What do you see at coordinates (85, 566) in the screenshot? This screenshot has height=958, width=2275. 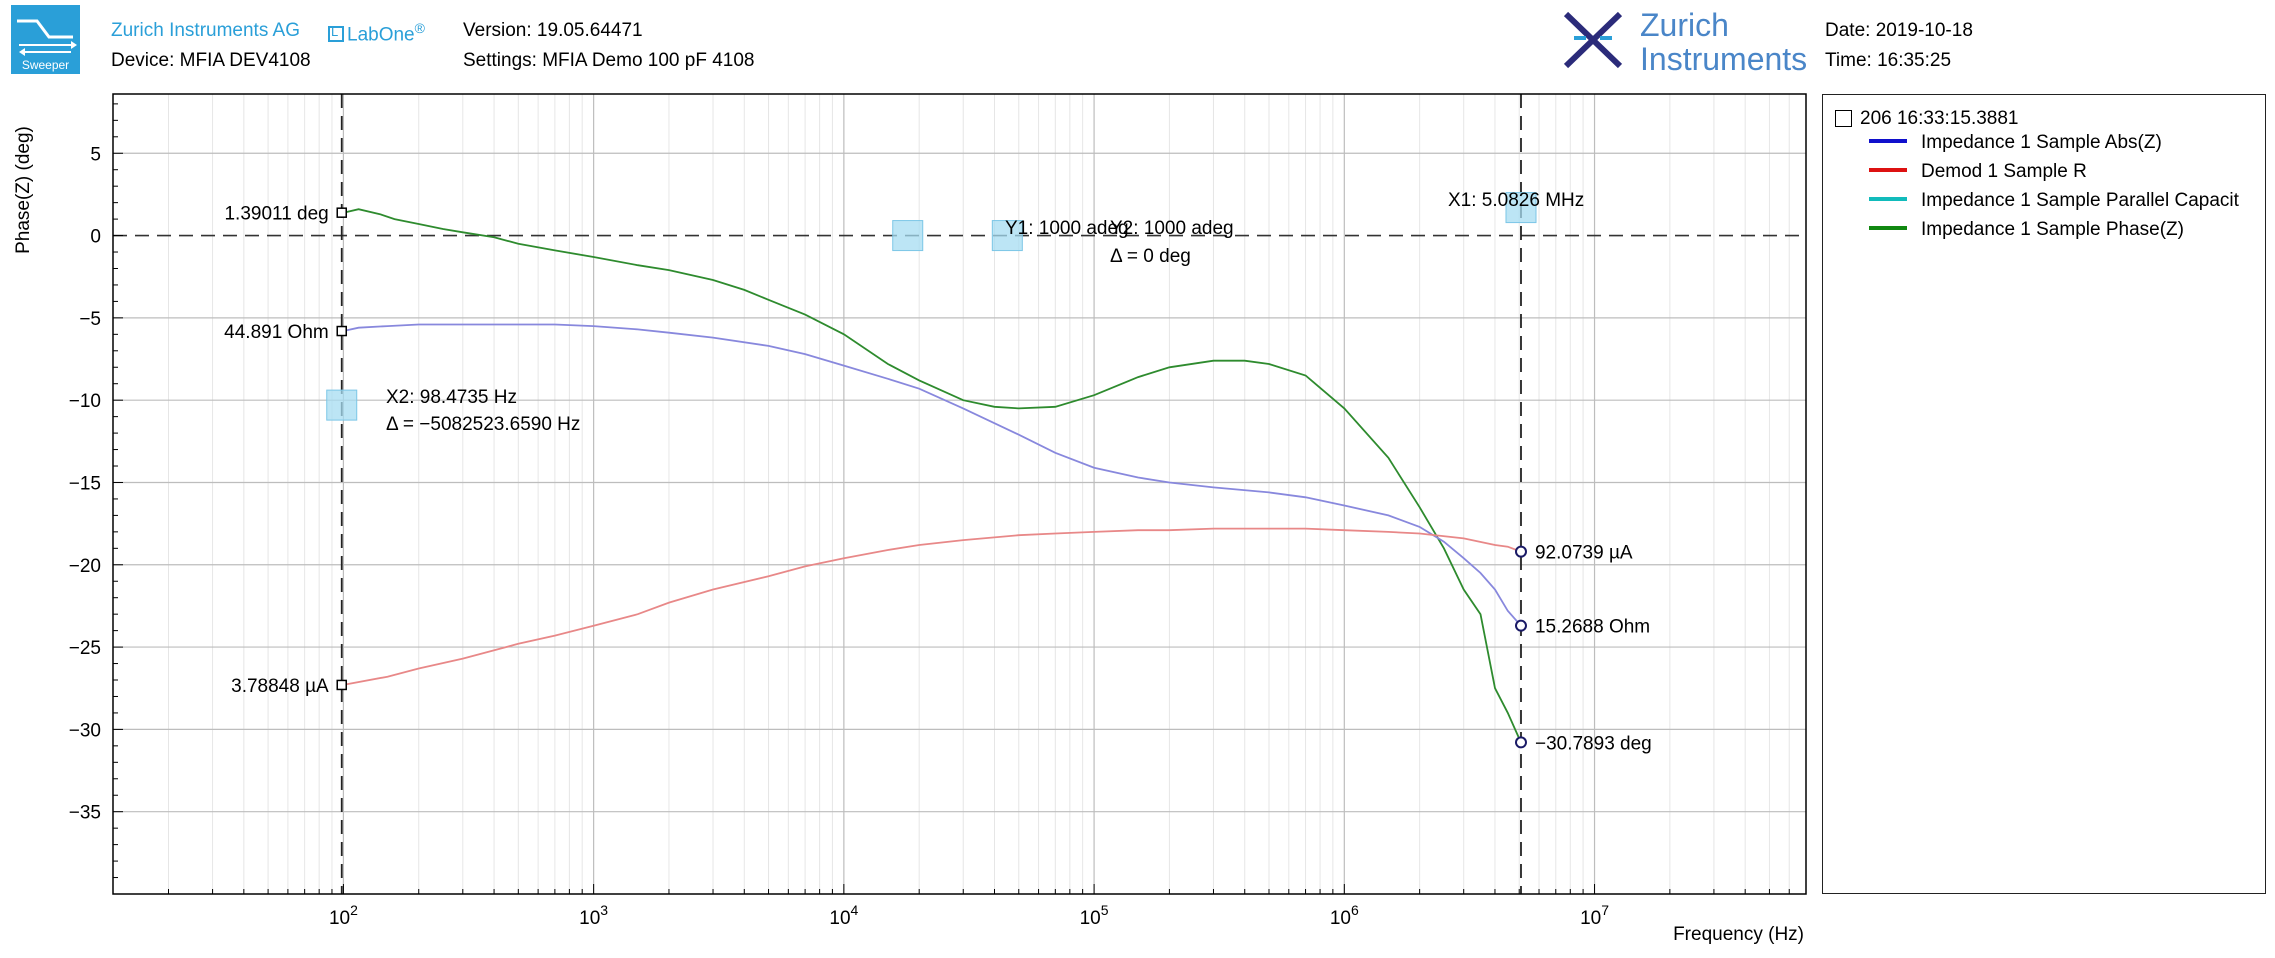 I see `y-tick-label: −20` at bounding box center [85, 566].